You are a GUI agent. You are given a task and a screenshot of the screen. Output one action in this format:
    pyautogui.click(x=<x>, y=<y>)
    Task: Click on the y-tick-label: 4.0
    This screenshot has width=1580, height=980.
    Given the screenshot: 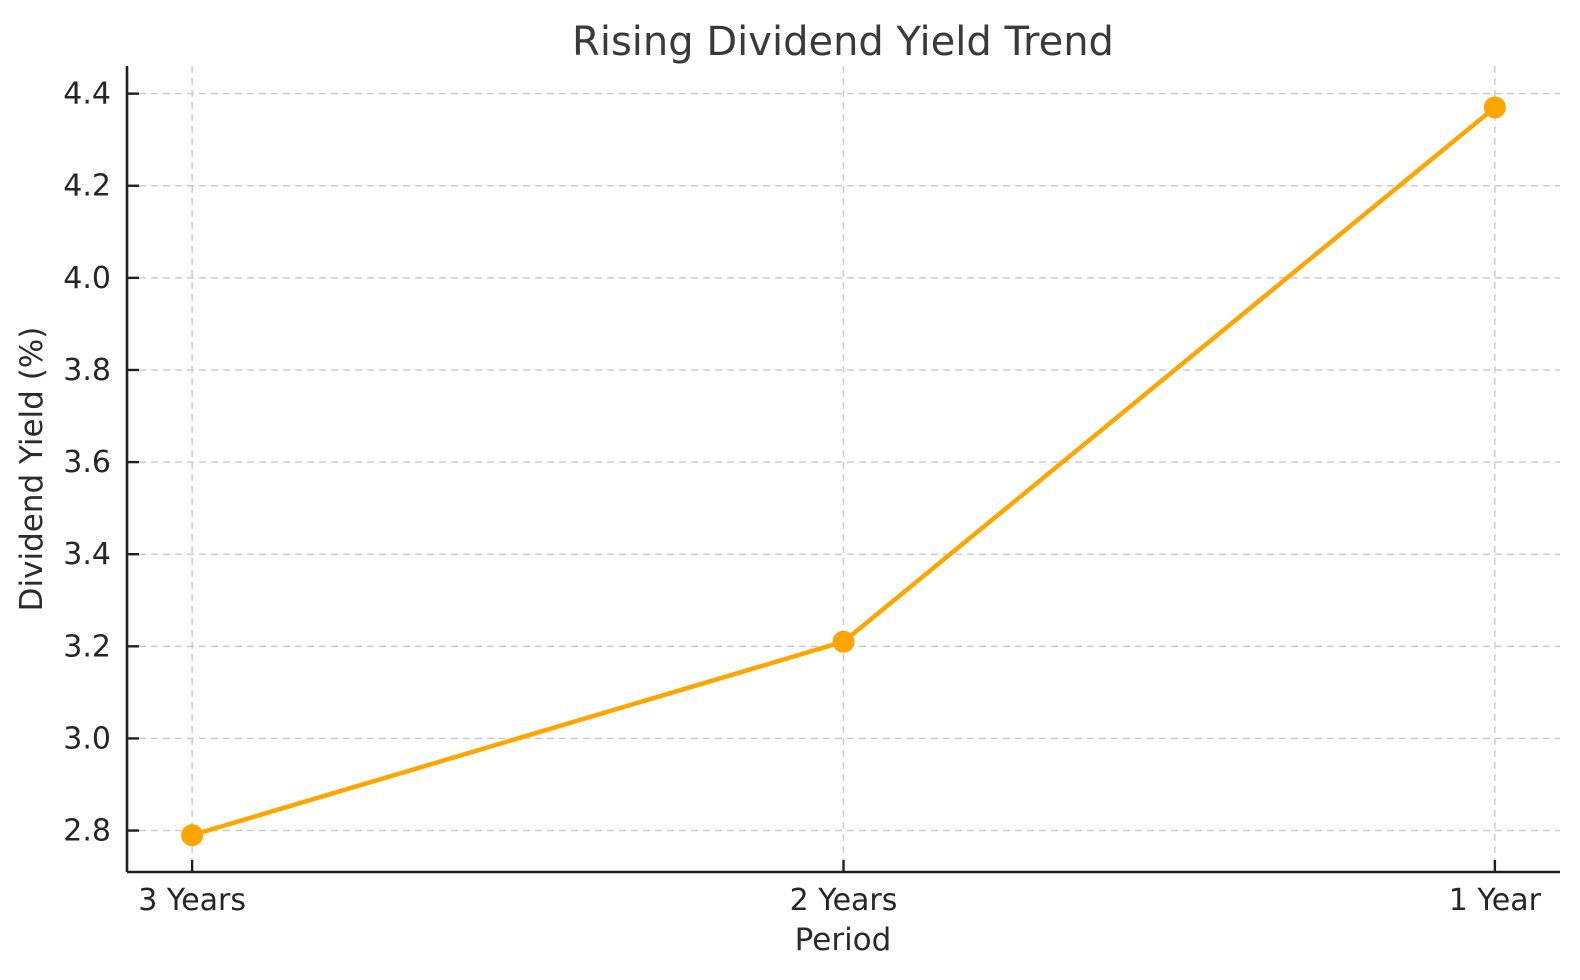 What is the action you would take?
    pyautogui.click(x=87, y=278)
    